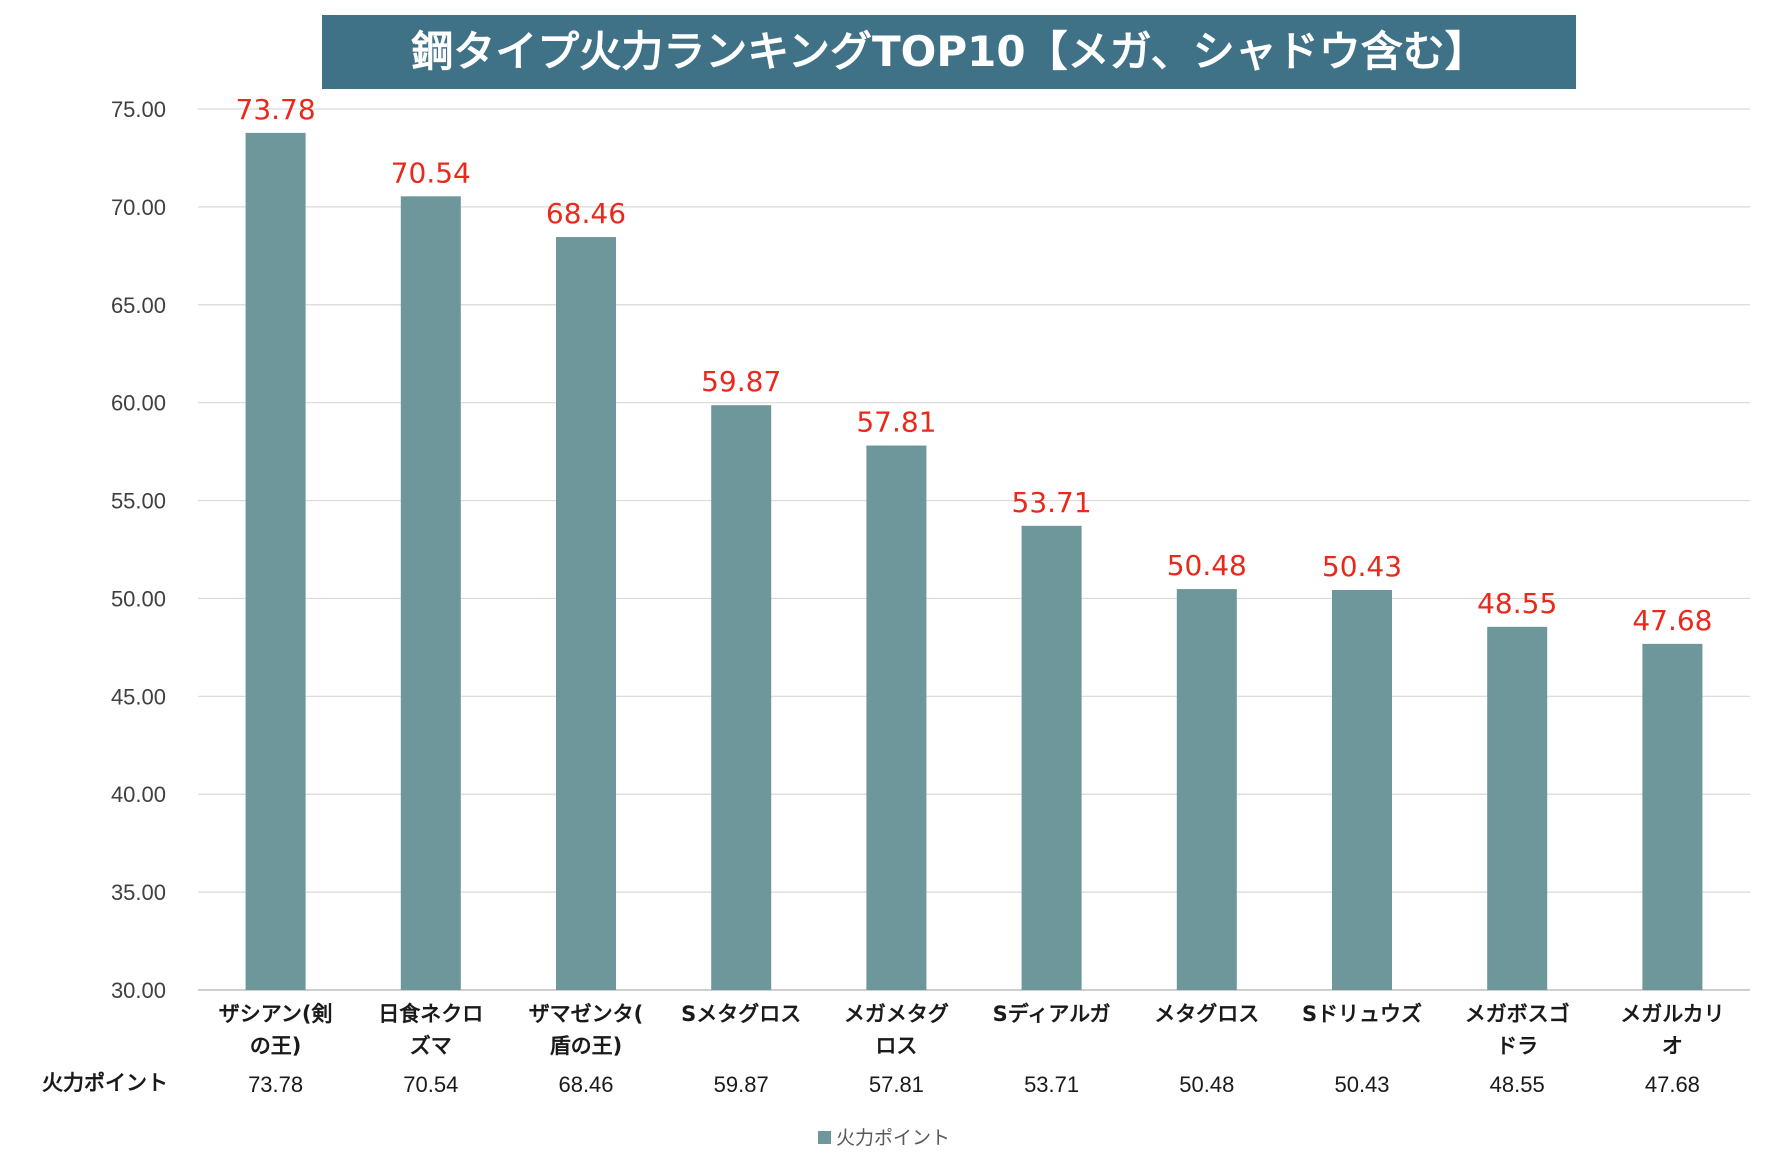  I want to click on data-label: 50.48, so click(1207, 565).